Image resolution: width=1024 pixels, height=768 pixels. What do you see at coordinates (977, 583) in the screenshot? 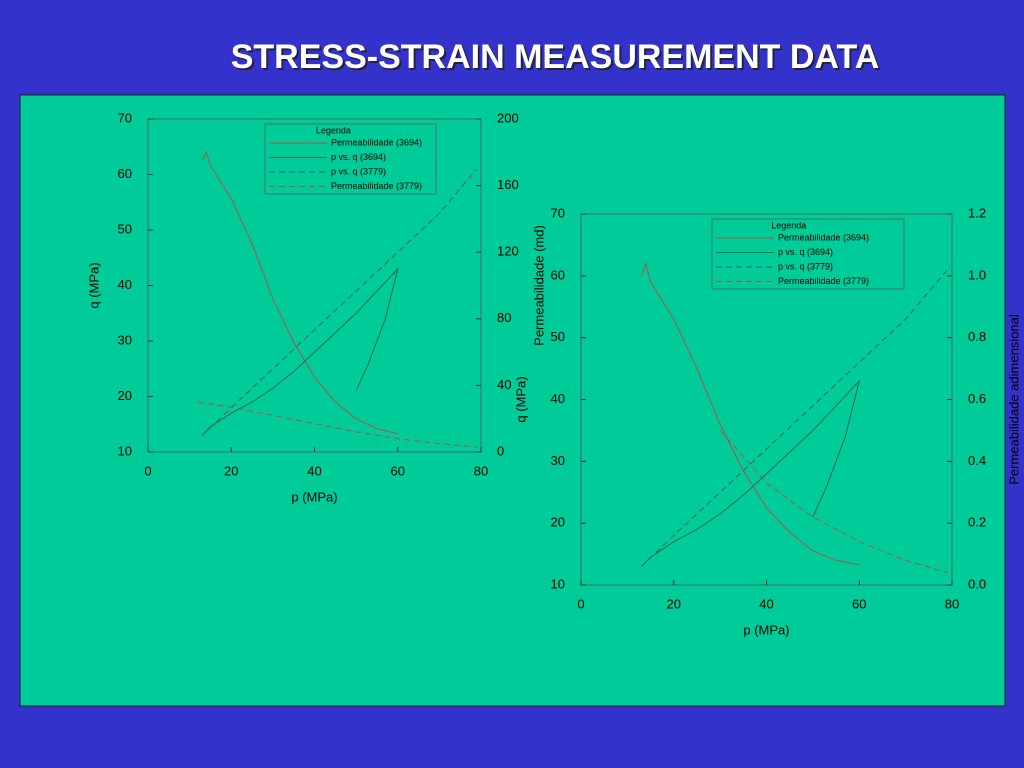
I see `y2-tick-label: 0.0` at bounding box center [977, 583].